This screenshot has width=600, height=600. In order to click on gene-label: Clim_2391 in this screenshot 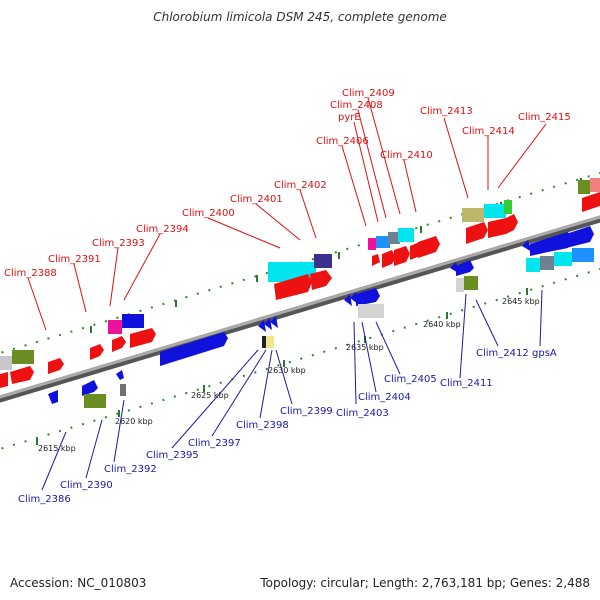, I will do `click(74, 259)`.